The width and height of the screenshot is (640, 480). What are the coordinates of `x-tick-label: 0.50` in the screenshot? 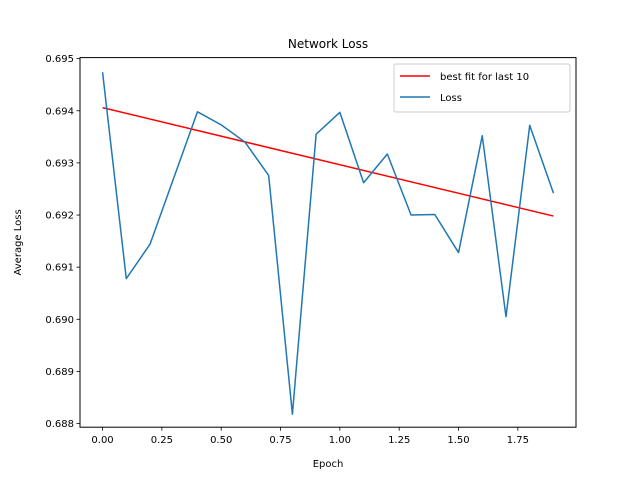 It's located at (221, 440).